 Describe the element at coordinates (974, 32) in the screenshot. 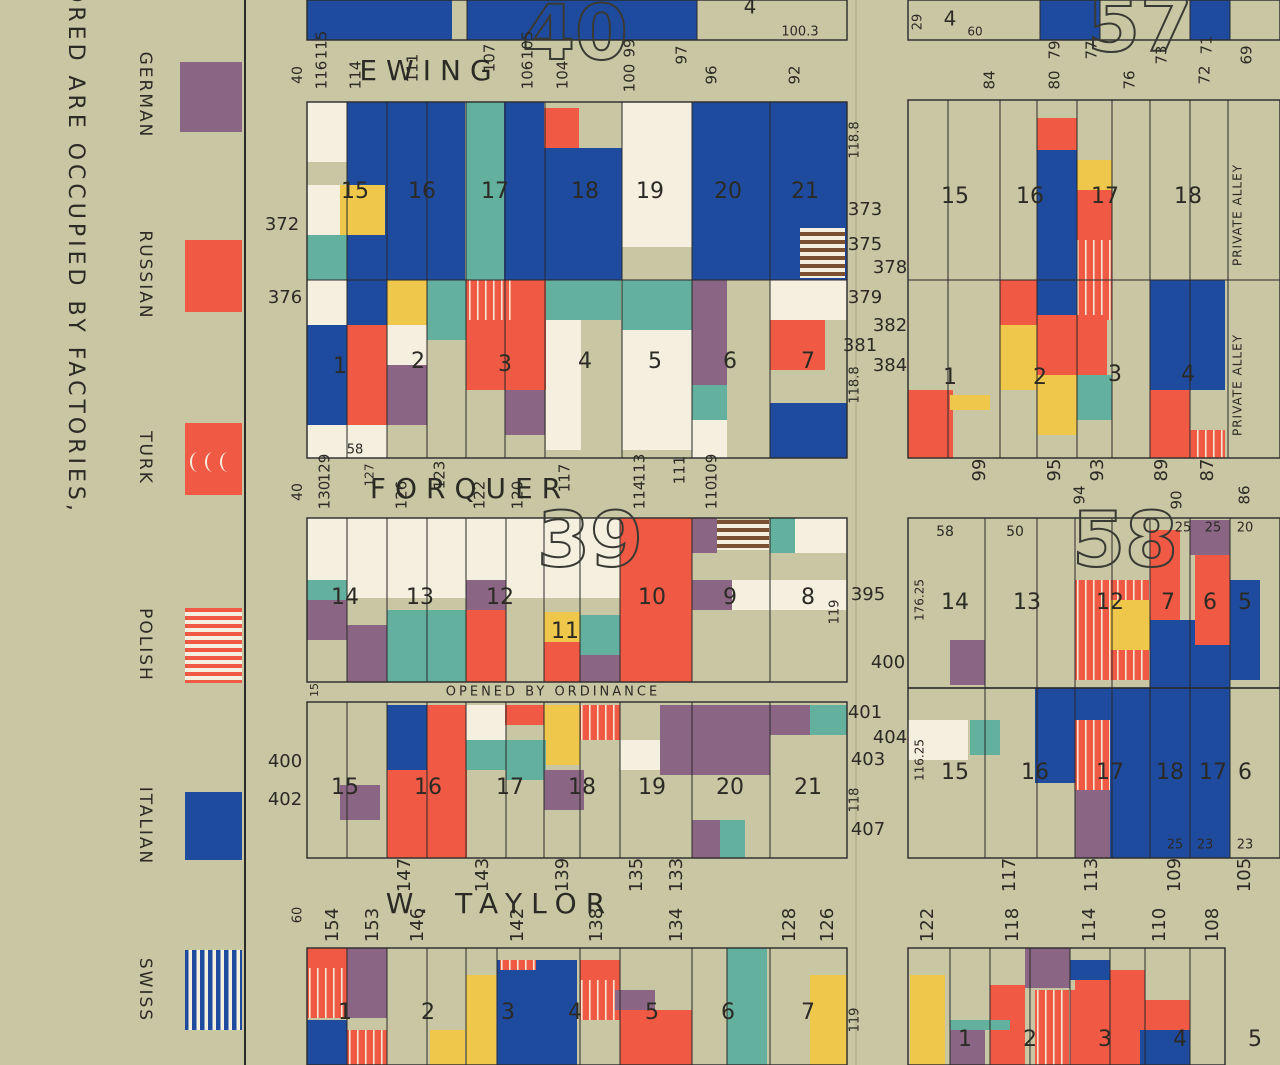

I see `lot-number: 60` at that location.